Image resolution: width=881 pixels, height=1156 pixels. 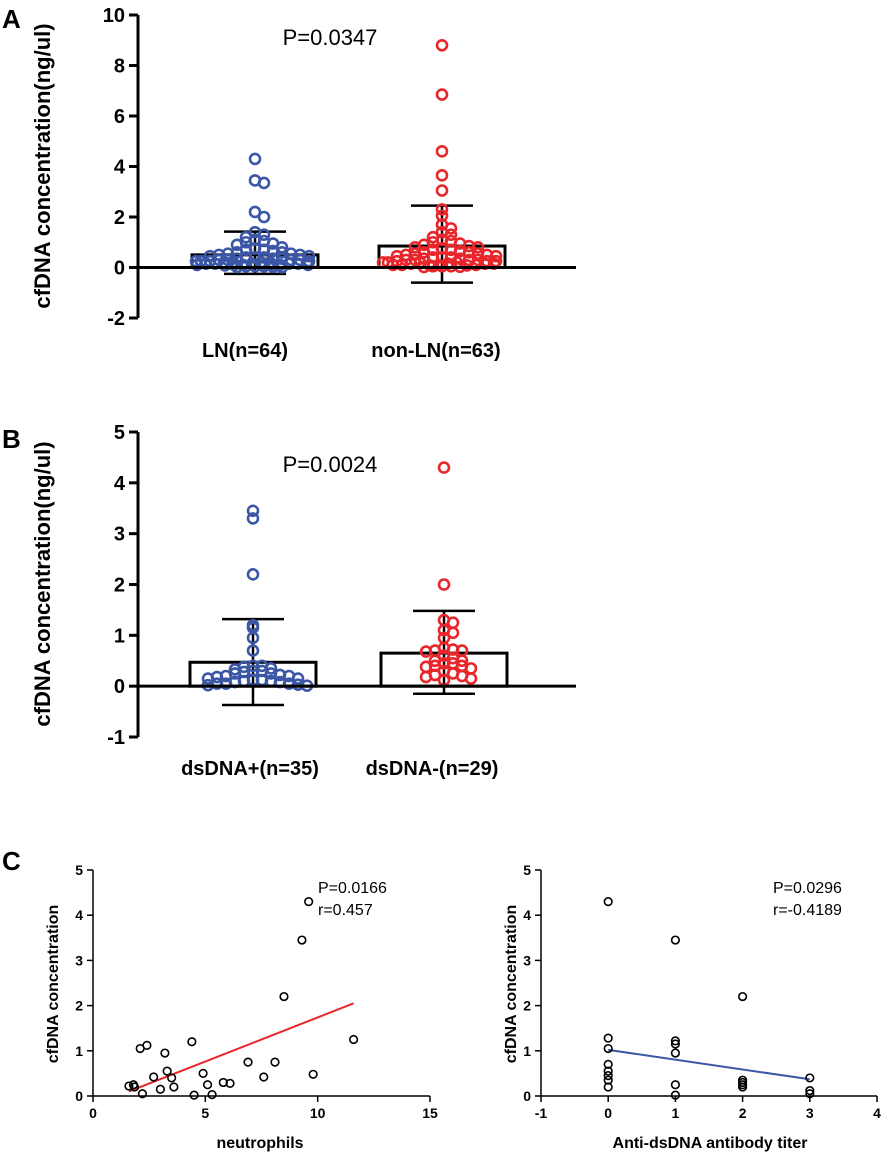 What do you see at coordinates (676, 1113) in the screenshot?
I see `x-tick-label: 1` at bounding box center [676, 1113].